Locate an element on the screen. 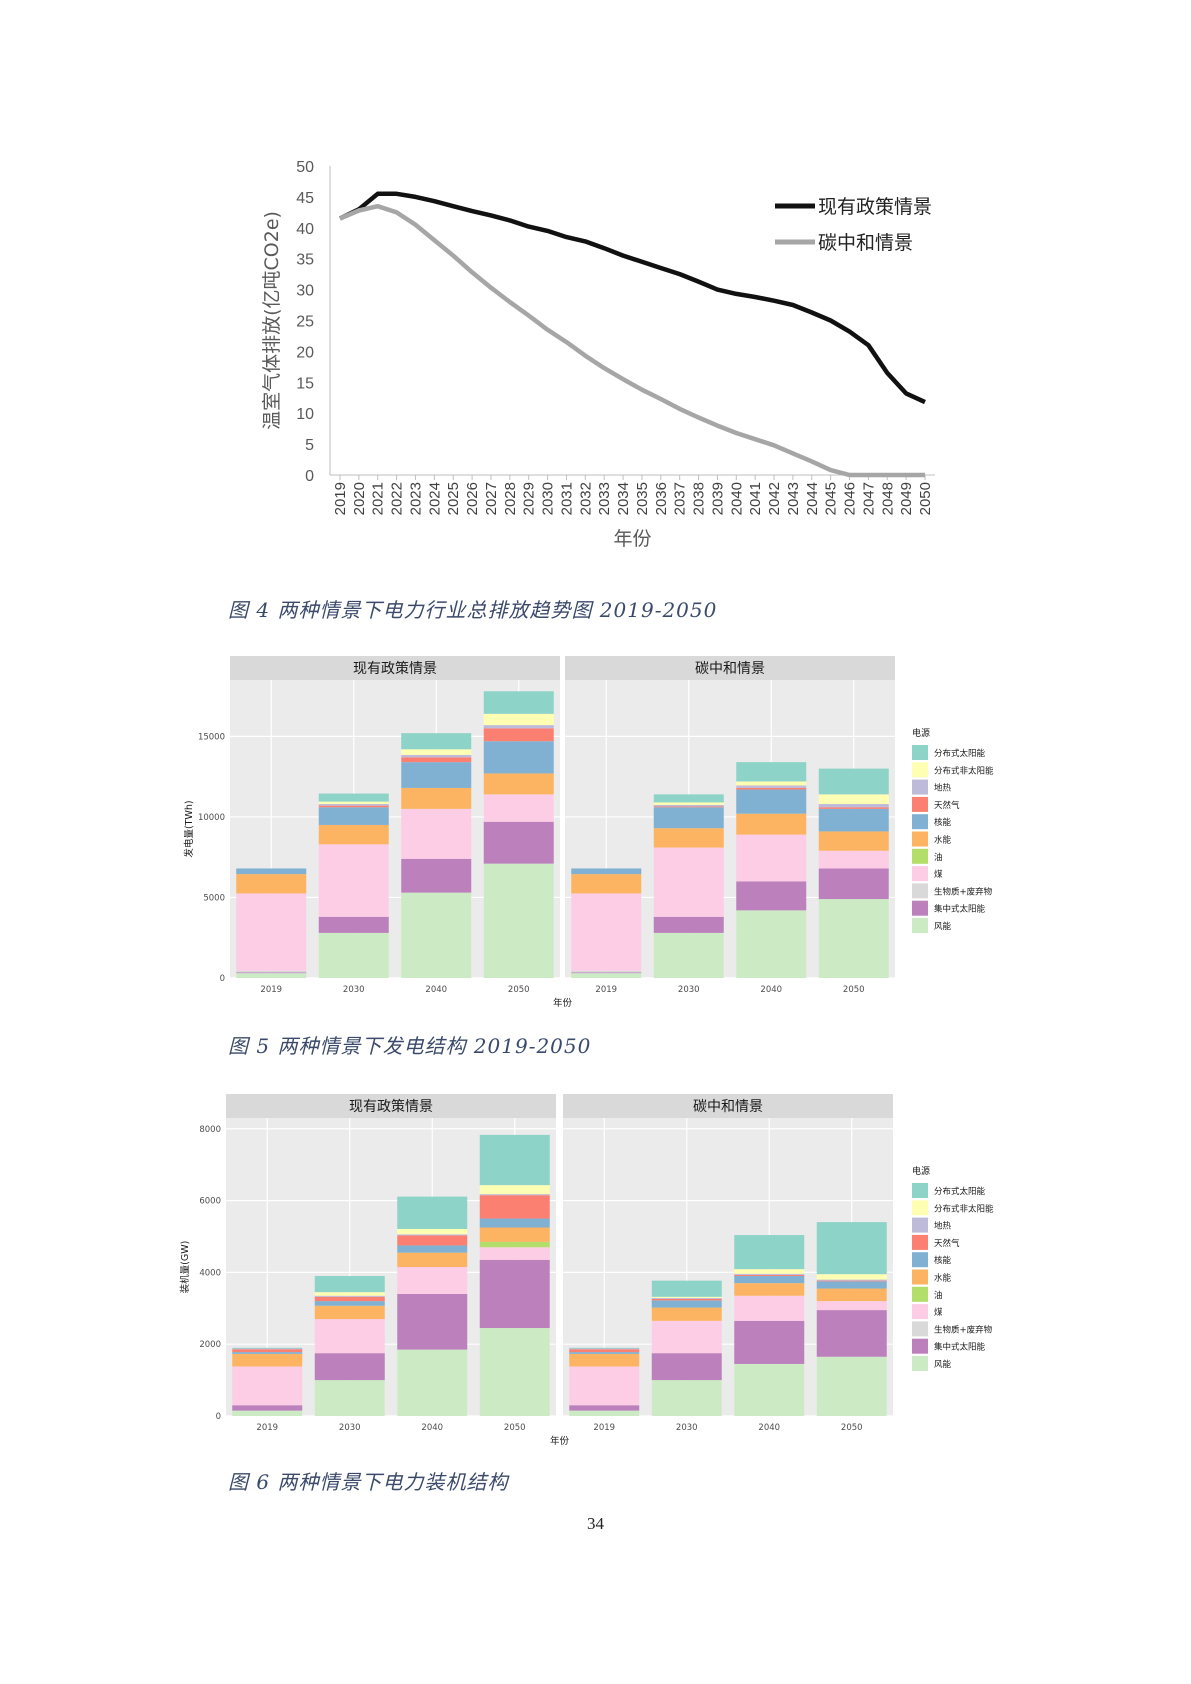 Image resolution: width=1191 pixels, height=1684 pixels. legend-label: 水能 is located at coordinates (943, 1278).